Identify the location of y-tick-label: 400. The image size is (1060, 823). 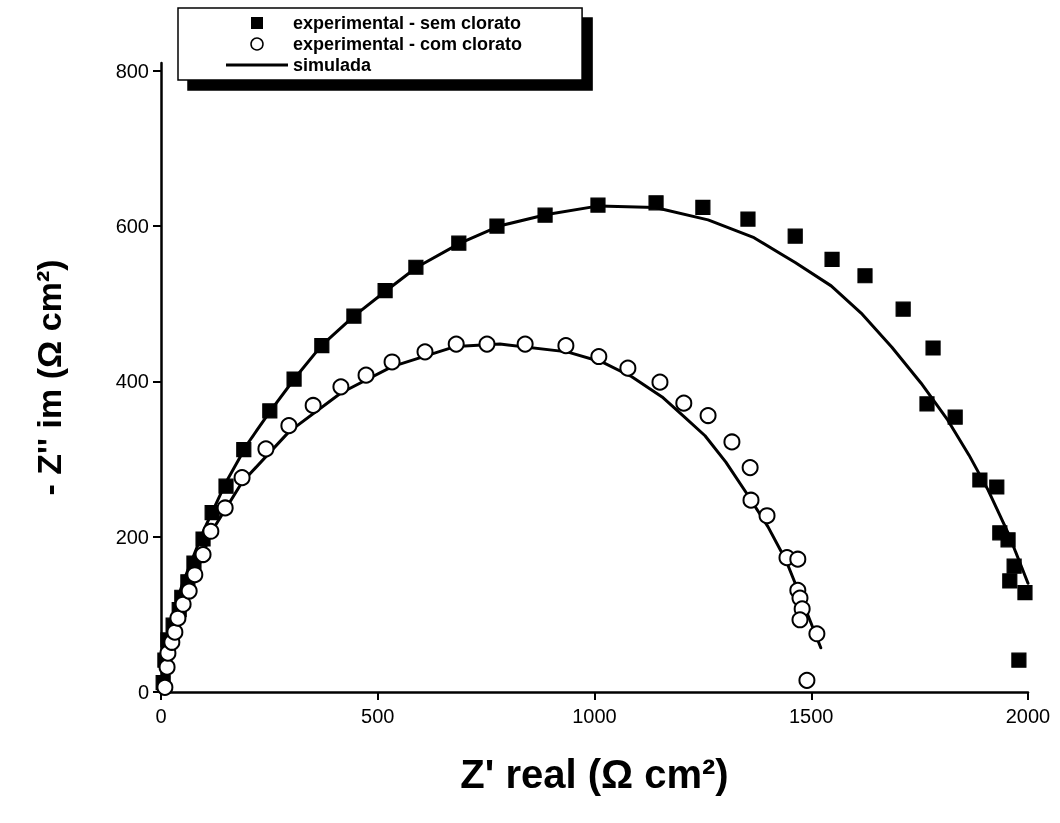
(132, 381).